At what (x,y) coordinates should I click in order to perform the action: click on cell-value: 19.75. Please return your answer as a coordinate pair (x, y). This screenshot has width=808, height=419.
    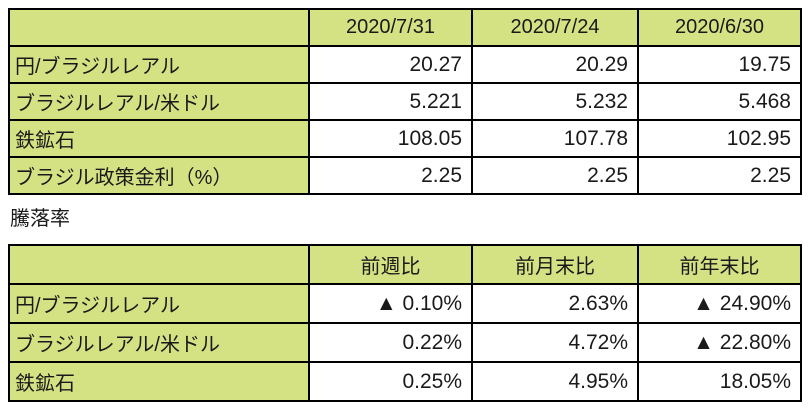
    Looking at the image, I should click on (719, 64).